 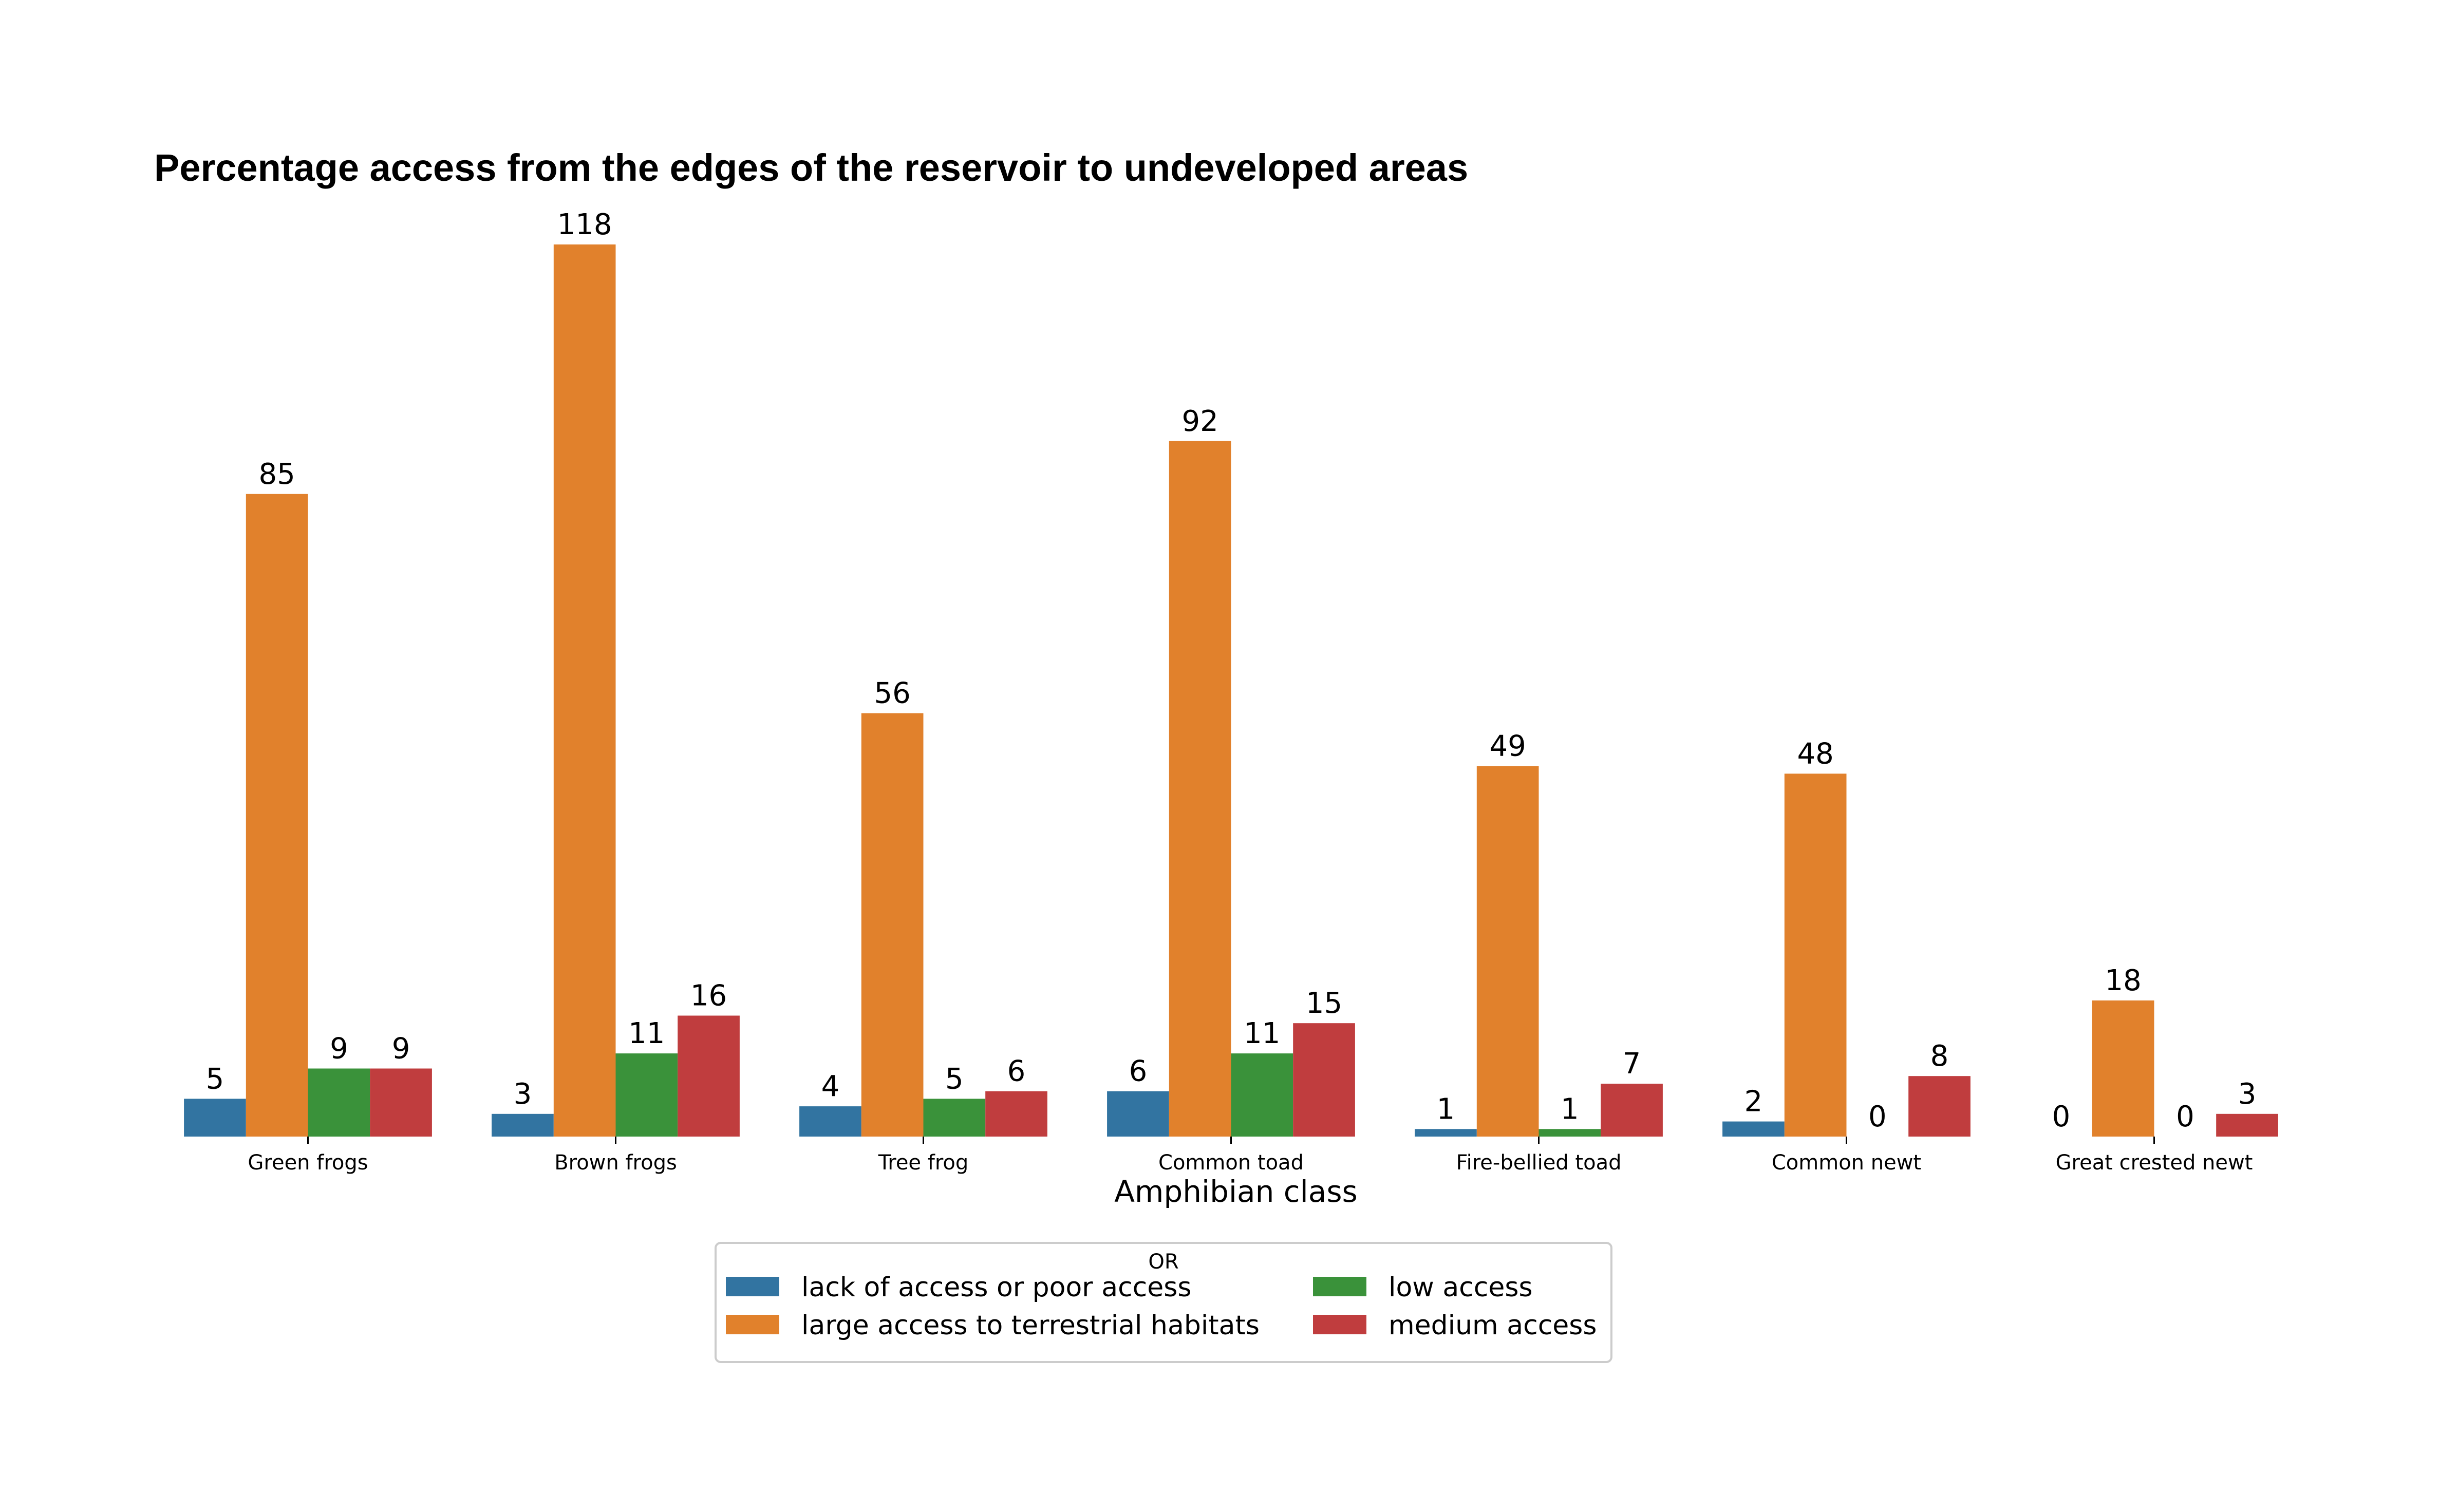 What do you see at coordinates (2247, 1125) in the screenshot?
I see `bar-great-crested-newt-medium-access` at bounding box center [2247, 1125].